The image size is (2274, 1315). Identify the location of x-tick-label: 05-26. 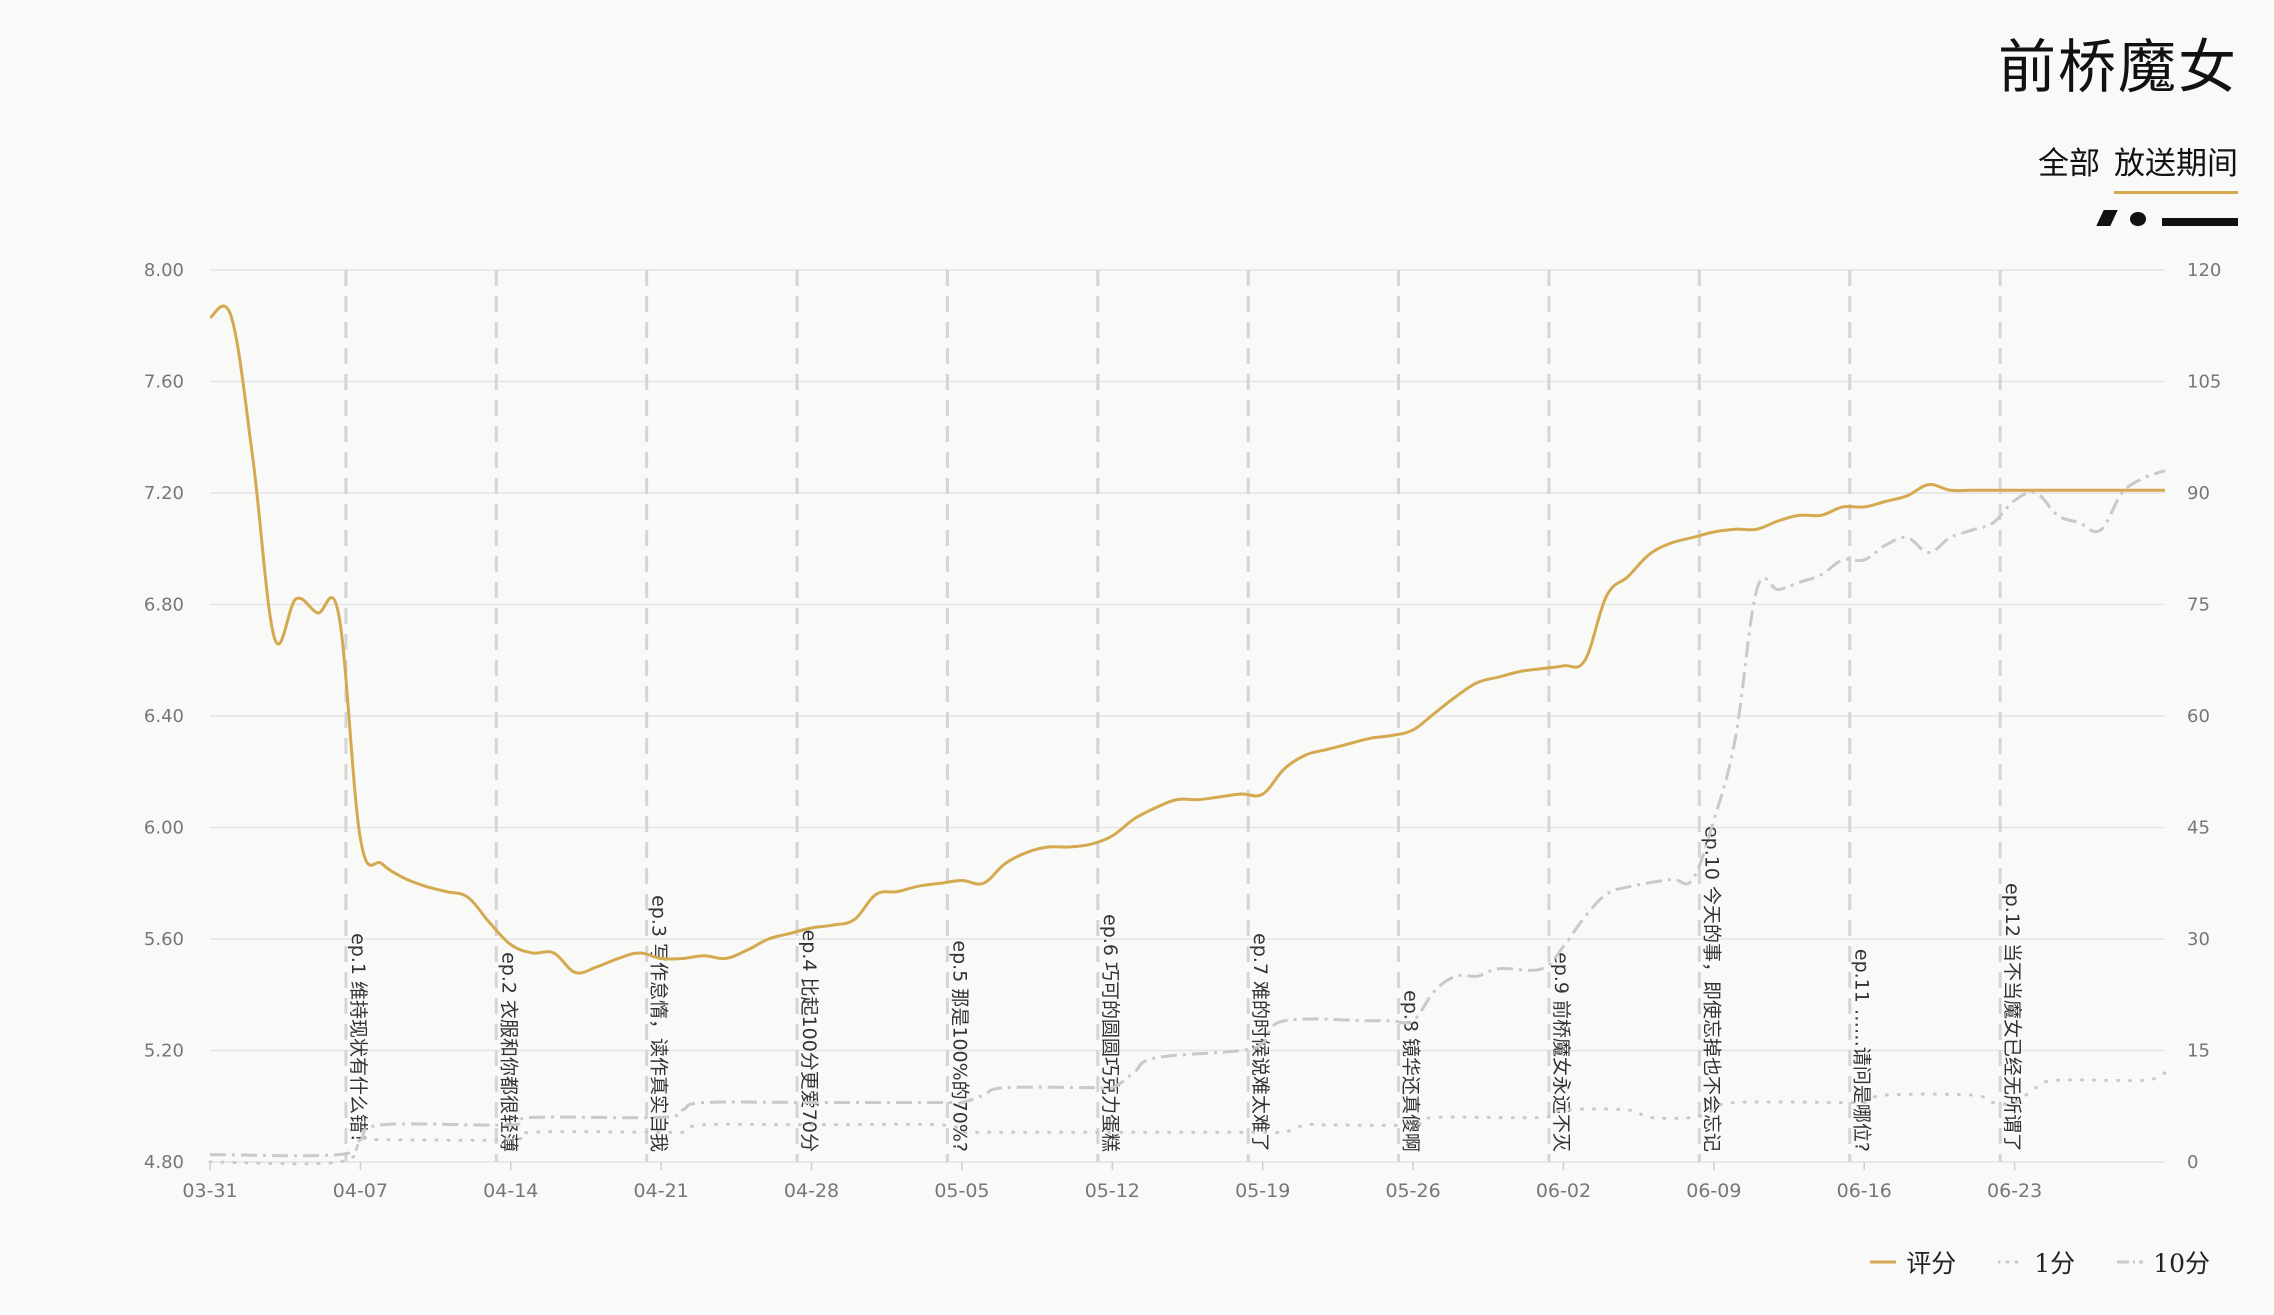
(1412, 1191).